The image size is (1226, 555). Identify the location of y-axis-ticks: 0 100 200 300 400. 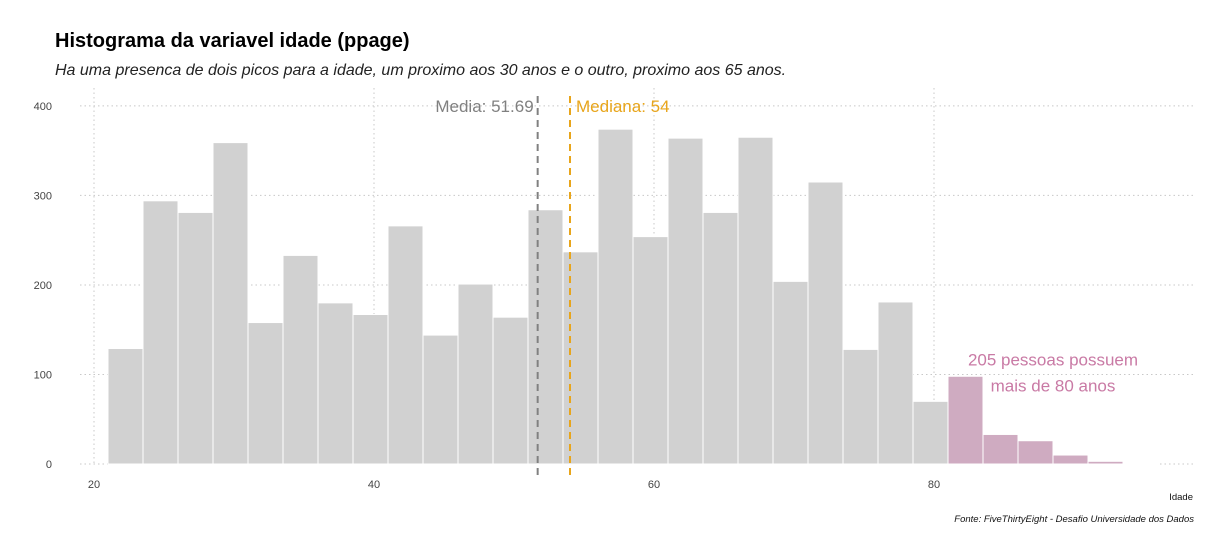
(43, 286).